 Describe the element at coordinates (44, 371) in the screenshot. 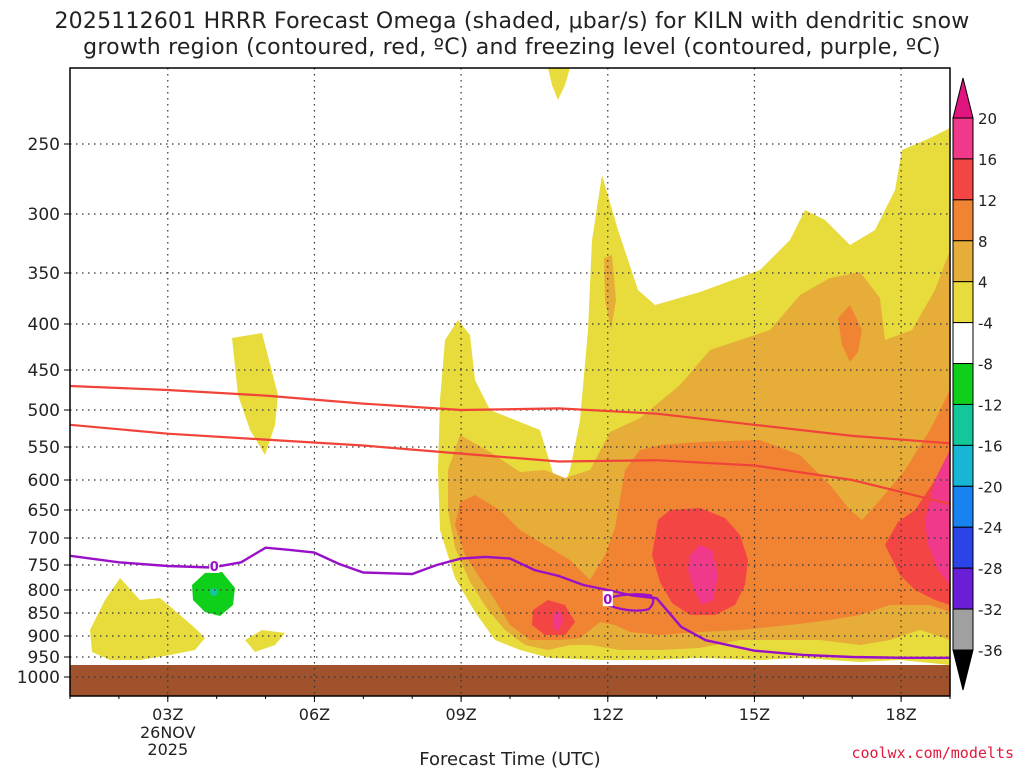

I see `y-tick-label-450: 450` at that location.